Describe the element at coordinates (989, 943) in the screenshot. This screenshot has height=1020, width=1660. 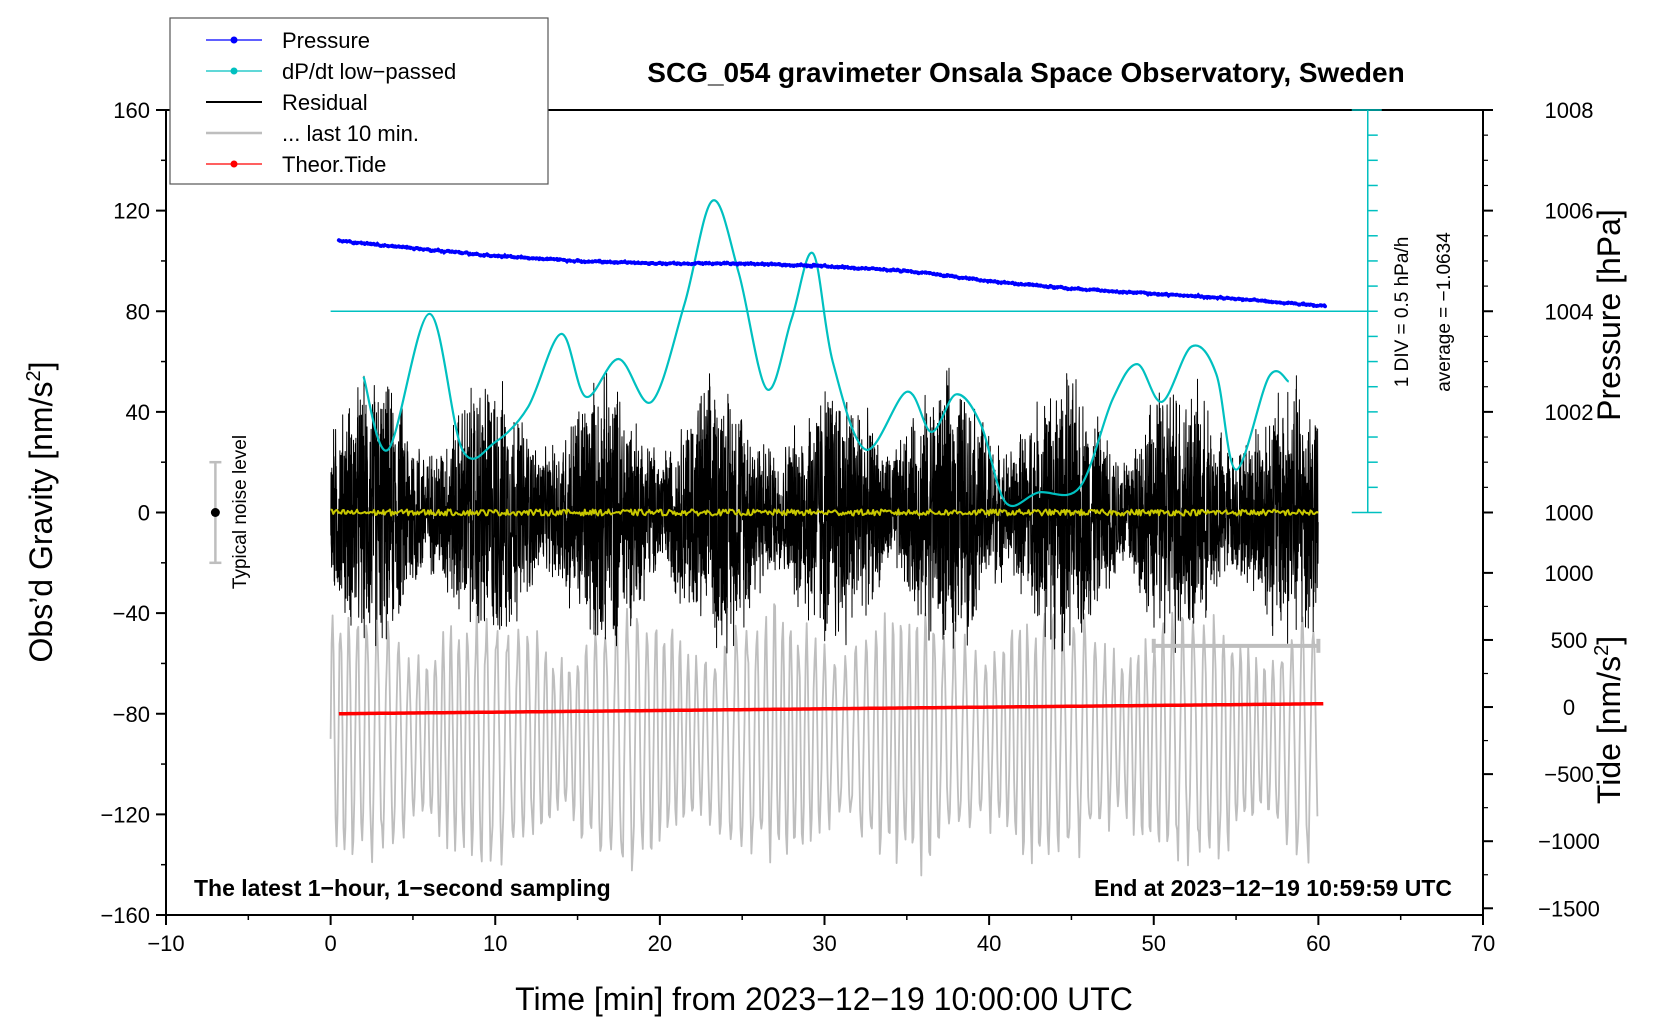
I see `x-tick-label: 40` at that location.